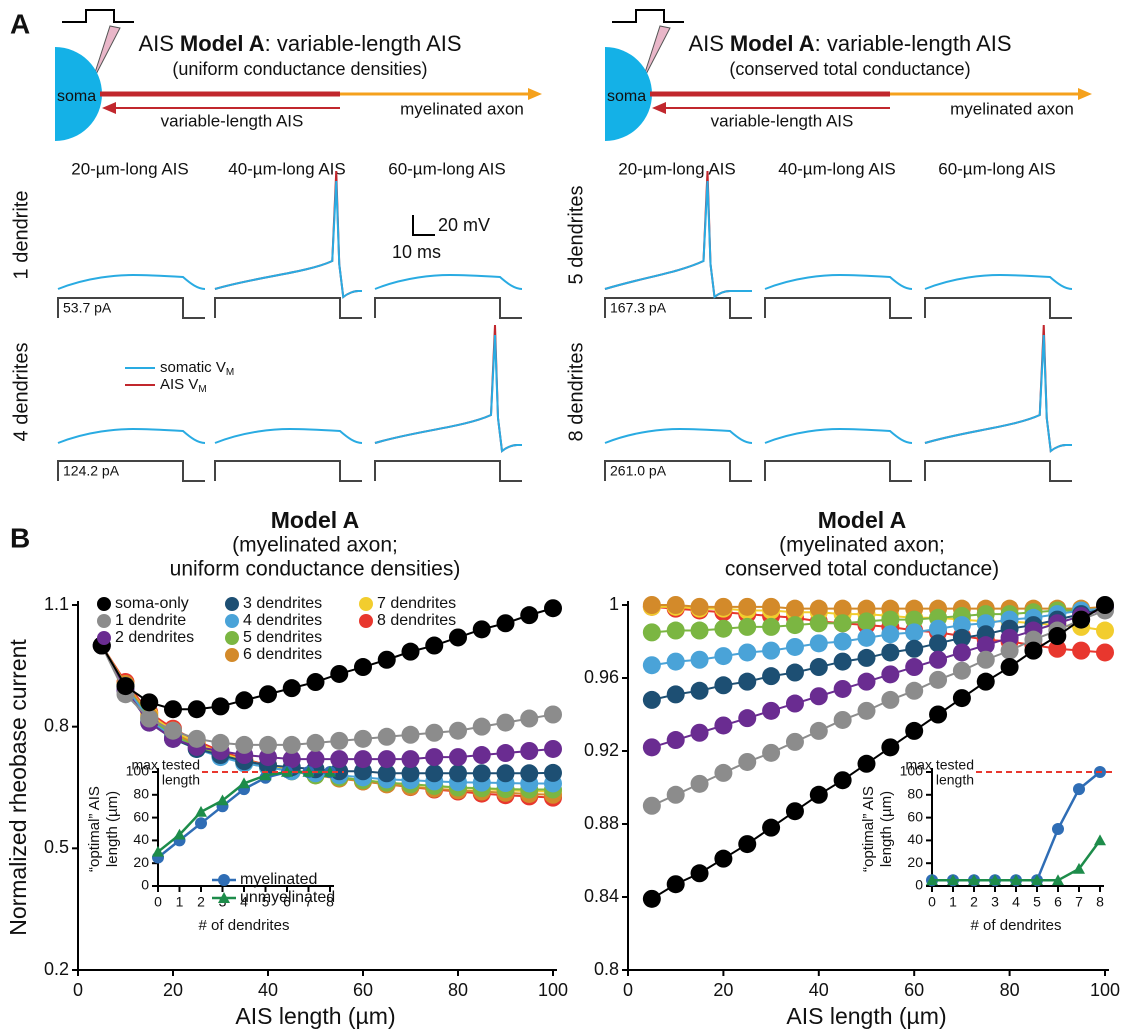  Describe the element at coordinates (193, 367) in the screenshot. I see `legend-text: somatic V` at that location.